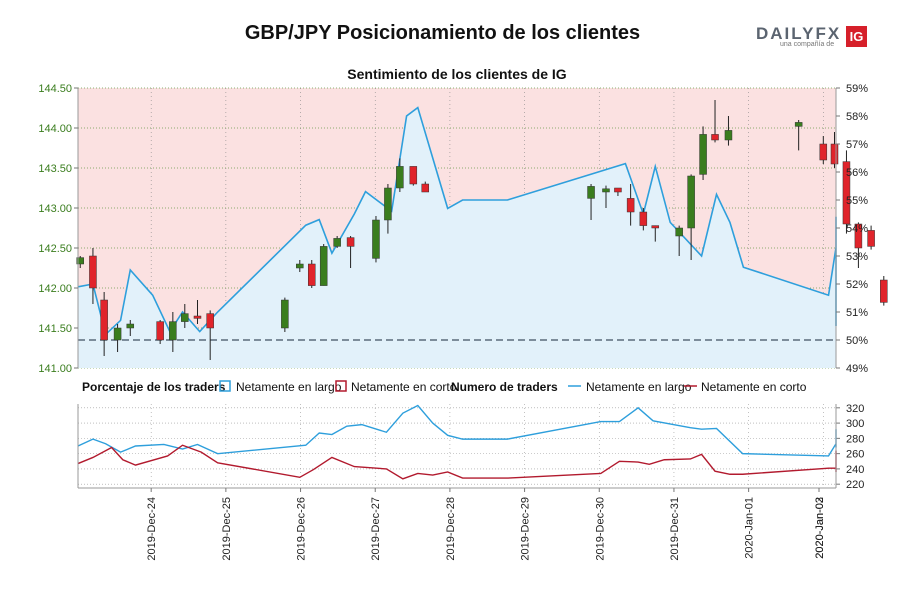  I want to click on chart-subtitle: Sentimiento de los clientes de IG, so click(457, 74).